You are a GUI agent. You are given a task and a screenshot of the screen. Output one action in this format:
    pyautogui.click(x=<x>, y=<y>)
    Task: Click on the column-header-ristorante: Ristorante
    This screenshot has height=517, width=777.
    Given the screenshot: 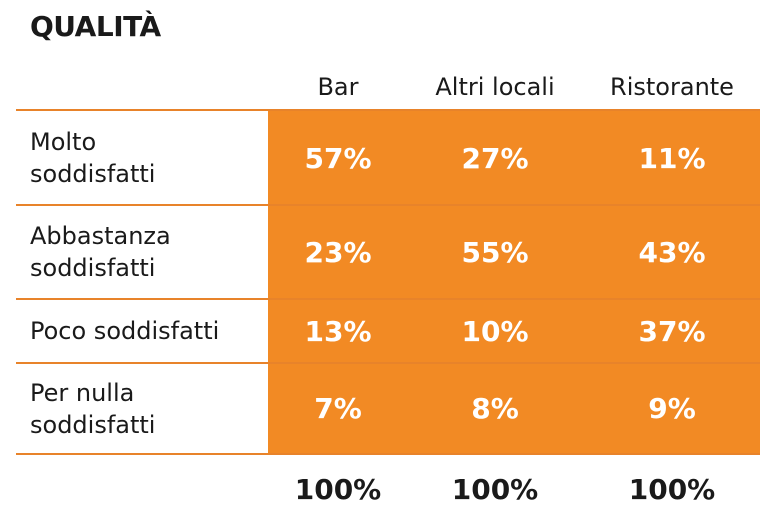 What is the action you would take?
    pyautogui.click(x=672, y=87)
    